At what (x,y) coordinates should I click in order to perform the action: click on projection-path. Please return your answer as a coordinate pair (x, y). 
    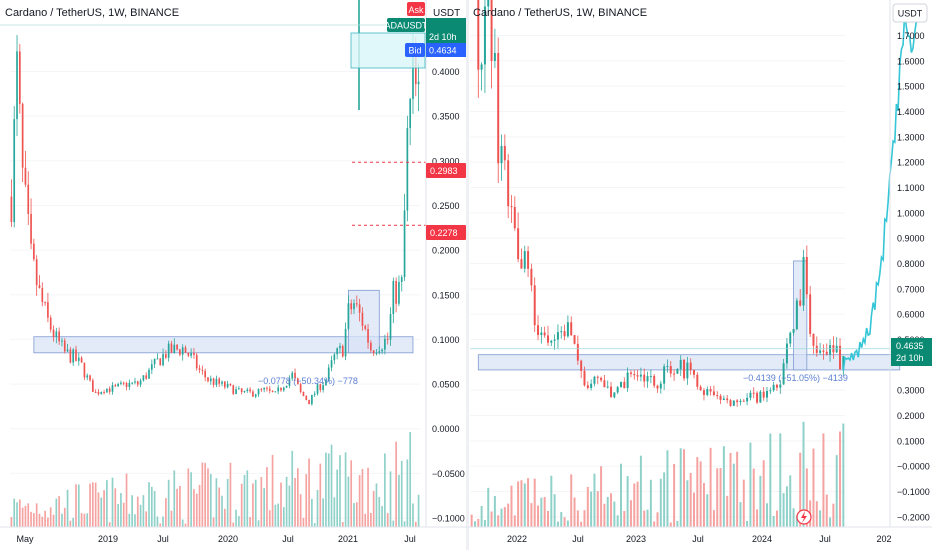
    Looking at the image, I should click on (880, 191).